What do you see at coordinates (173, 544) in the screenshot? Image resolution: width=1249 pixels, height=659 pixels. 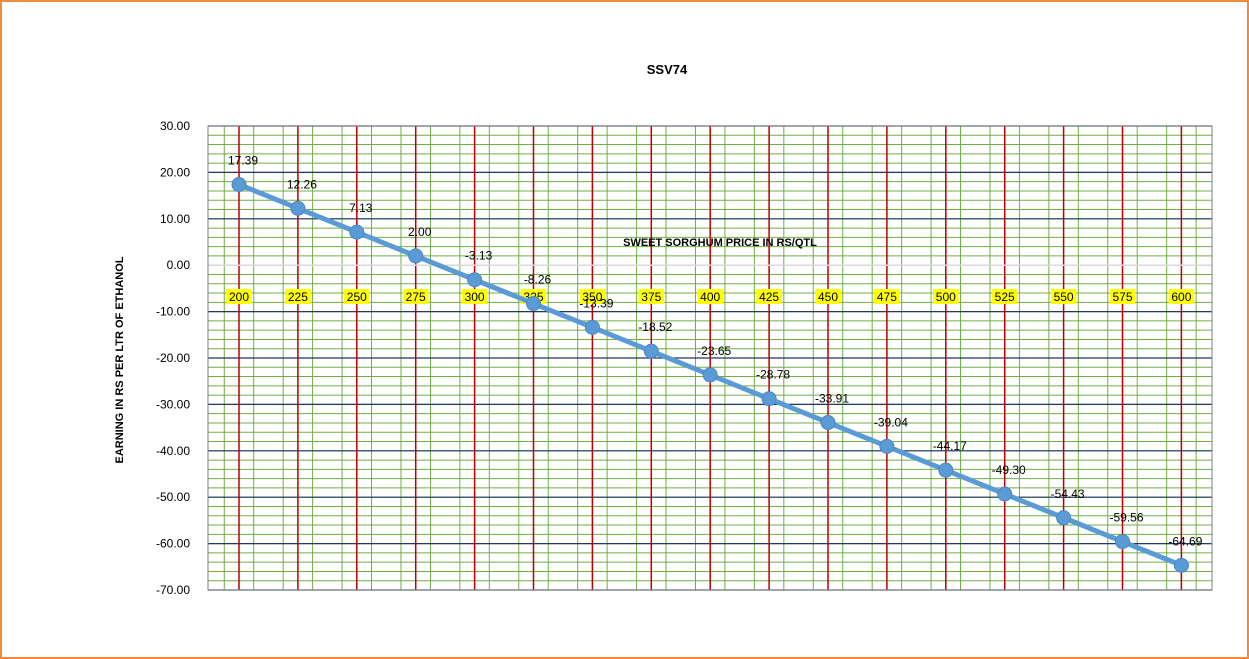 I see `y-tick-label: -60.00` at bounding box center [173, 544].